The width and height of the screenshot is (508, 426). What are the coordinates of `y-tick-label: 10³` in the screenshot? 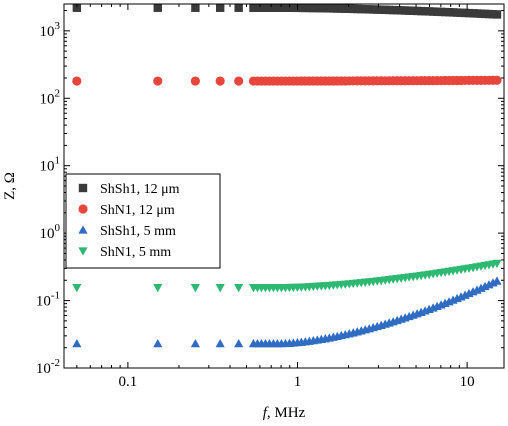 It's located at (50, 30).